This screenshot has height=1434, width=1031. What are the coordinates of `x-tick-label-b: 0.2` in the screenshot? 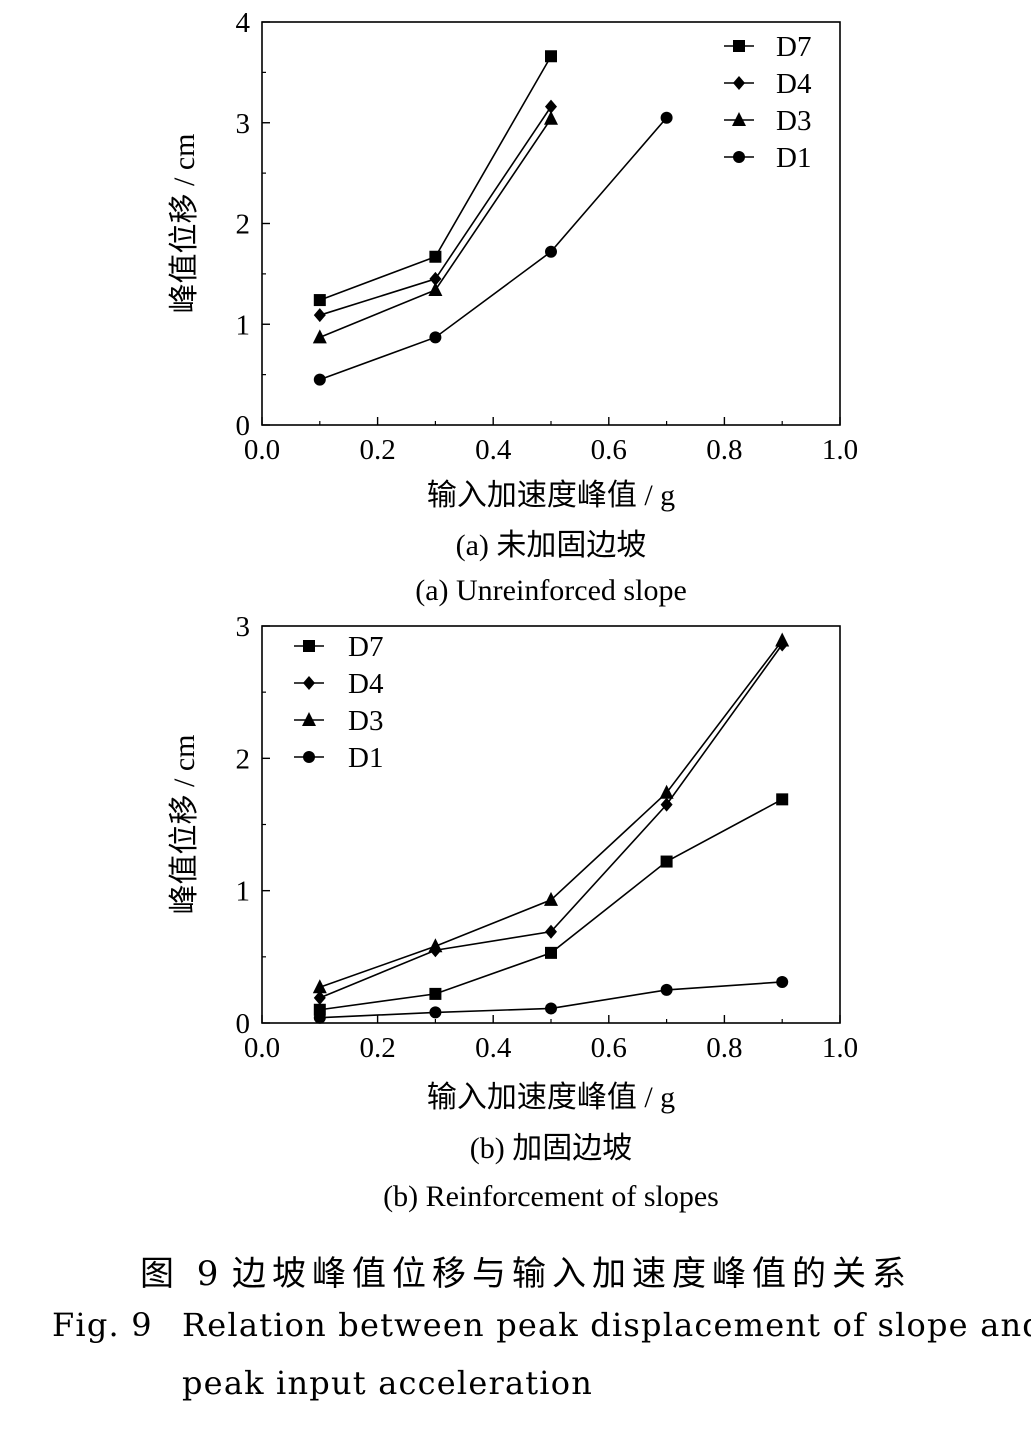 It's located at (377, 1048).